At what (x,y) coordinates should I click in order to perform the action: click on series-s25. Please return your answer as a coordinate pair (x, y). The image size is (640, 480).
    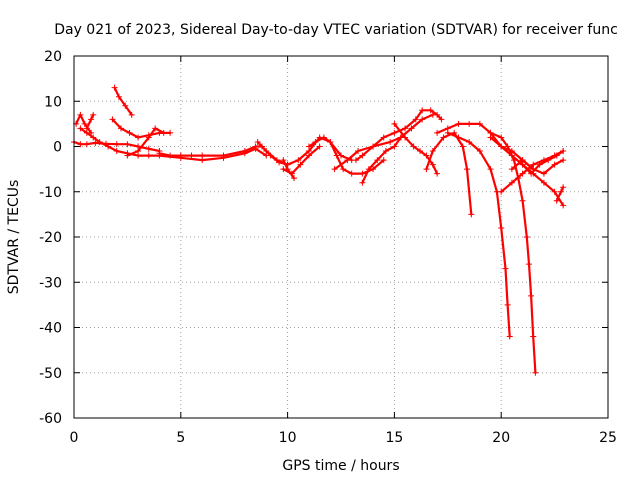
    Looking at the image, I should click on (560, 194).